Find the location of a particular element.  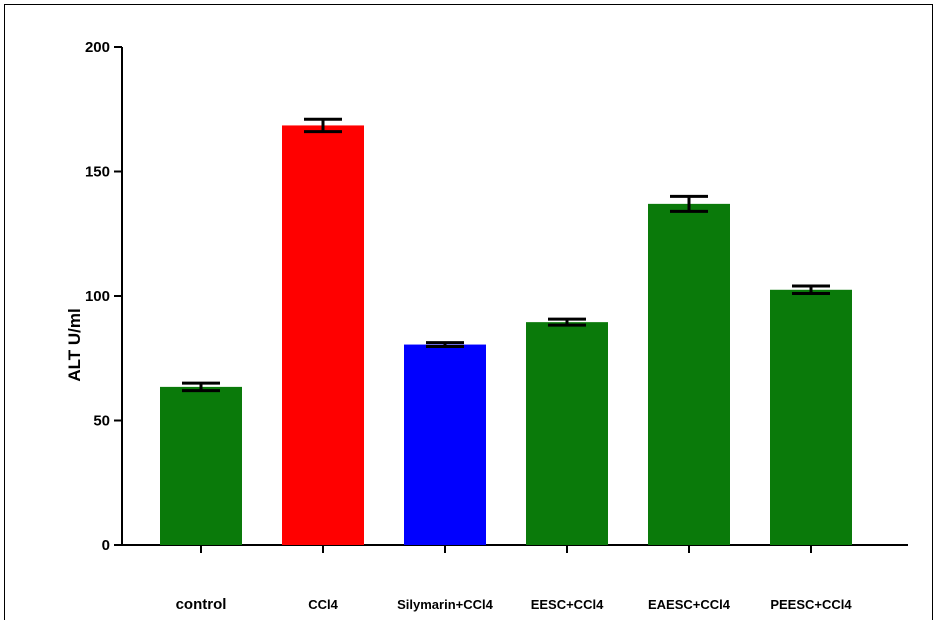

bar-ccl4 is located at coordinates (323, 335).